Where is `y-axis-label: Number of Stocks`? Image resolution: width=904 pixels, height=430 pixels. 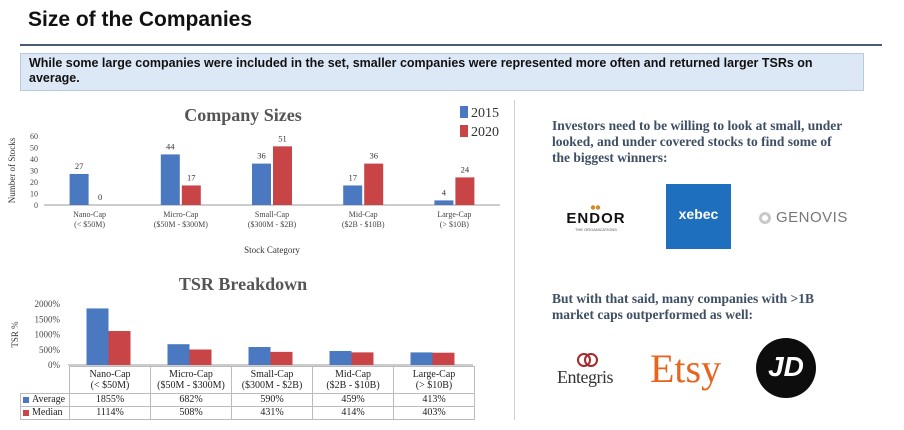
y-axis-label: Number of Stocks is located at coordinates (12, 170).